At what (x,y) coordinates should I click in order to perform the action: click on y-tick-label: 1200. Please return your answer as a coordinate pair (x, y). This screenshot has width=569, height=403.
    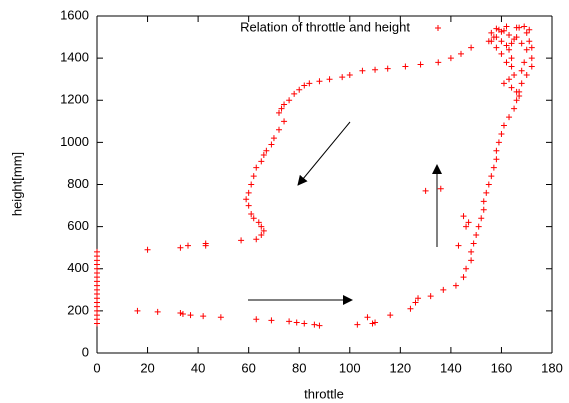
    Looking at the image, I should click on (74, 99).